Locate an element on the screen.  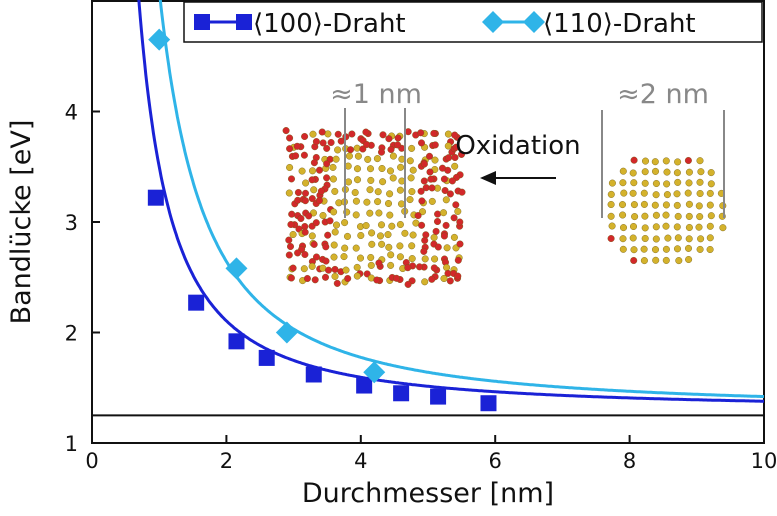
y-tick-label: 4 is located at coordinates (71, 113).